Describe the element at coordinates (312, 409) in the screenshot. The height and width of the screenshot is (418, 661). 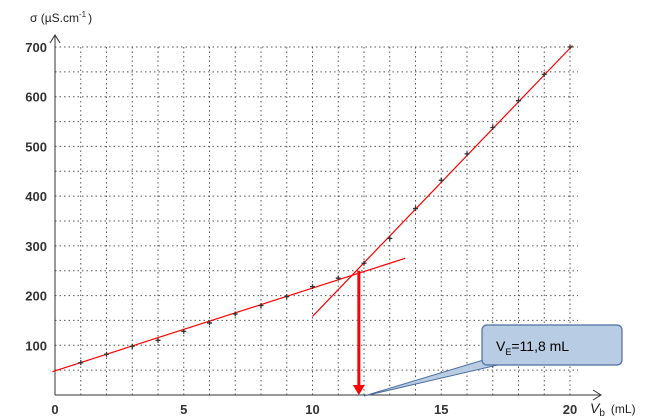
I see `x-tick-label: 10` at that location.